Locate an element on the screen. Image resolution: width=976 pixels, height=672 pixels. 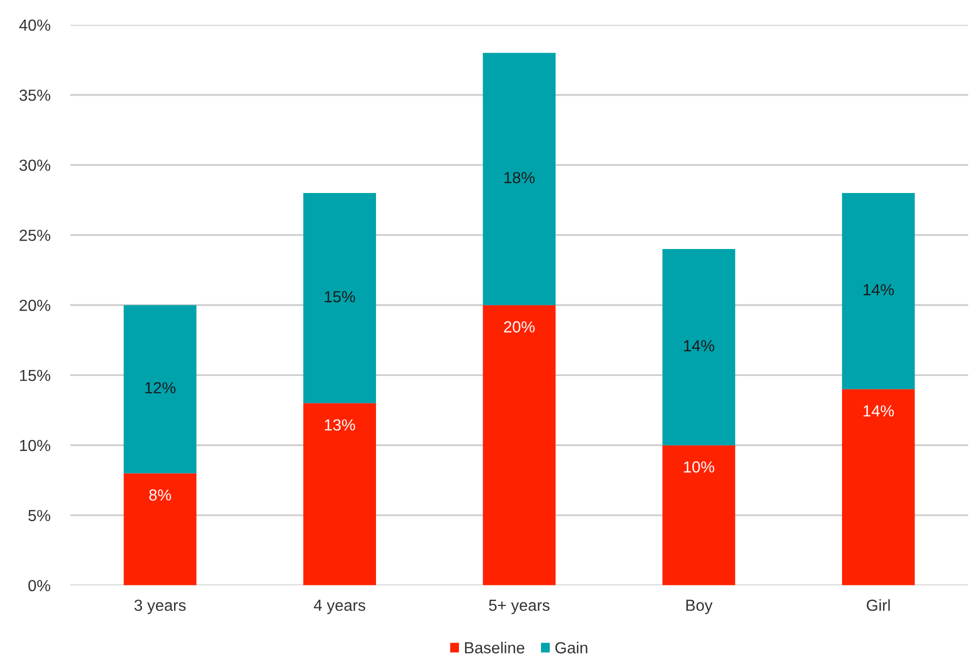
y-tick-label: 10% is located at coordinates (35, 446).